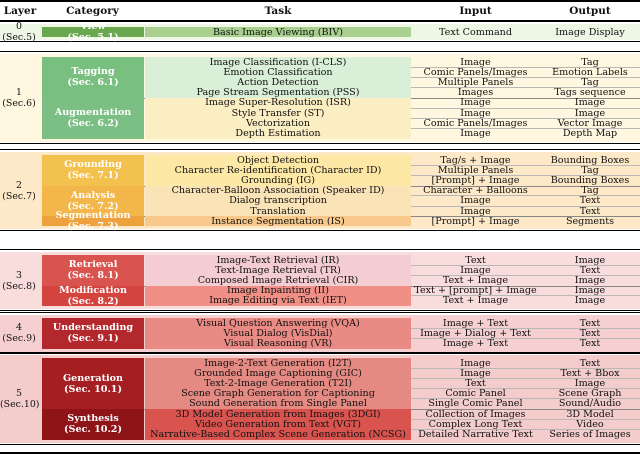 This screenshot has width=640, height=455. I want to click on header-task: Task, so click(278, 11).